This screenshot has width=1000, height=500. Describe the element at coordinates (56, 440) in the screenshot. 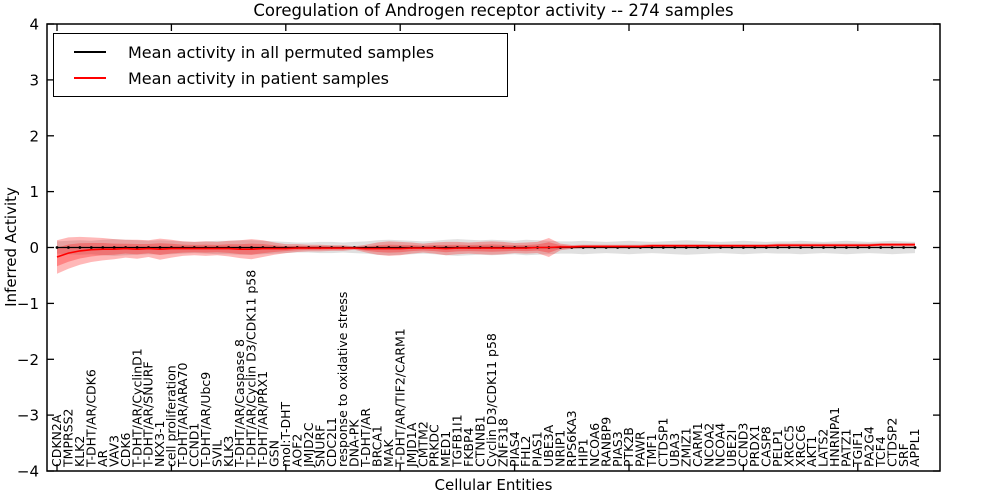

I see `x-tick-label: CDKN2A` at that location.